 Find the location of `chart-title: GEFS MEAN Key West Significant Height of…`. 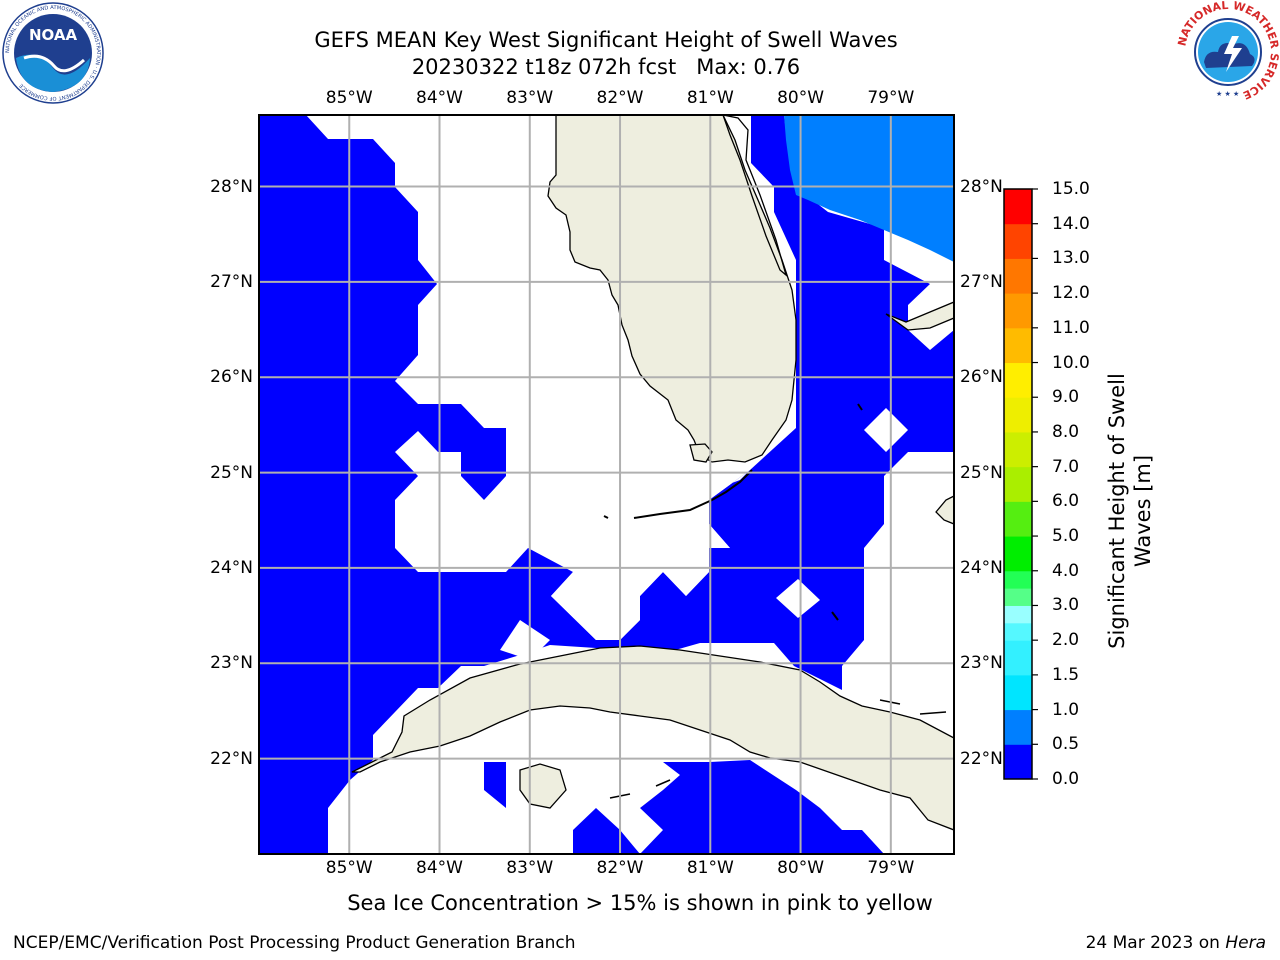

chart-title: GEFS MEAN Key West Significant Height of… is located at coordinates (606, 40).